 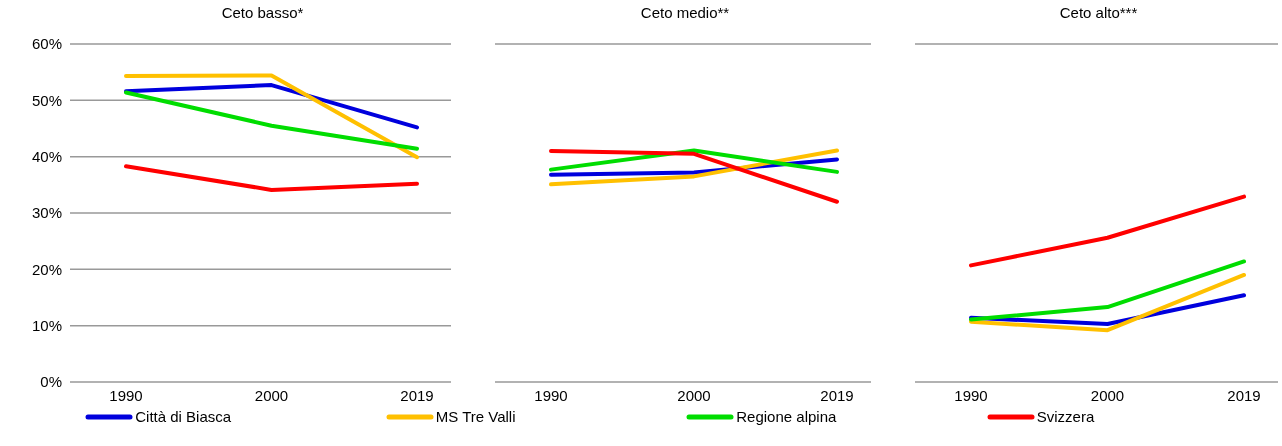 I want to click on y-tick-label: 50%, so click(x=46, y=100).